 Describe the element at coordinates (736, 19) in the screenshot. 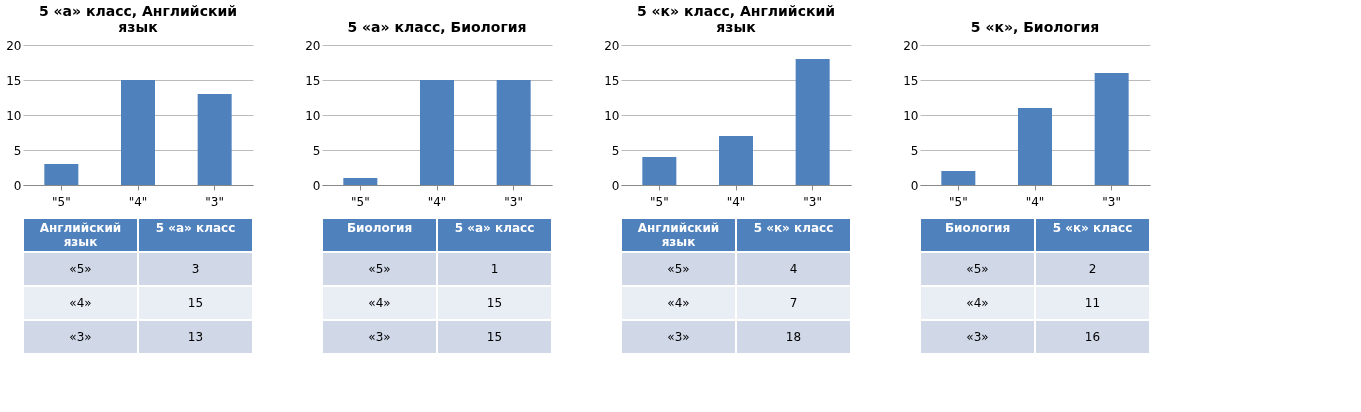

I see `chart-title: 5 «к» класс, Английский язык` at that location.